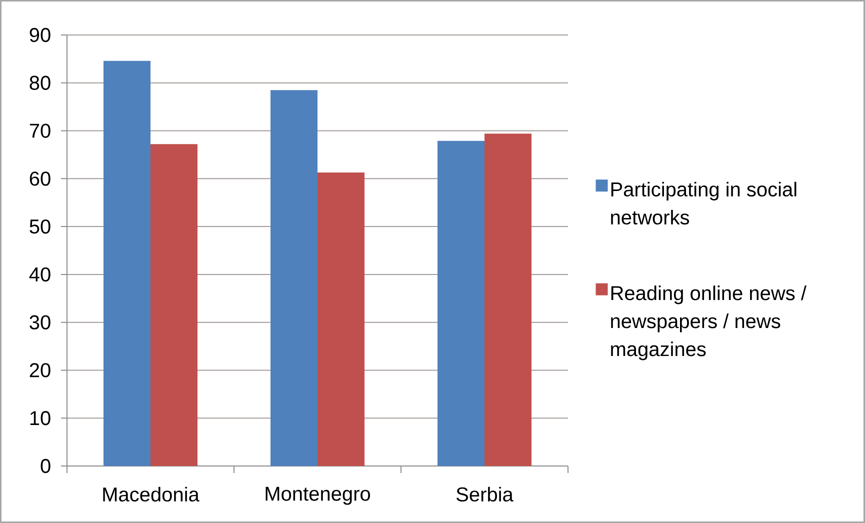 This screenshot has width=865, height=523. Describe the element at coordinates (40, 83) in the screenshot. I see `y-tick-label: 80` at that location.